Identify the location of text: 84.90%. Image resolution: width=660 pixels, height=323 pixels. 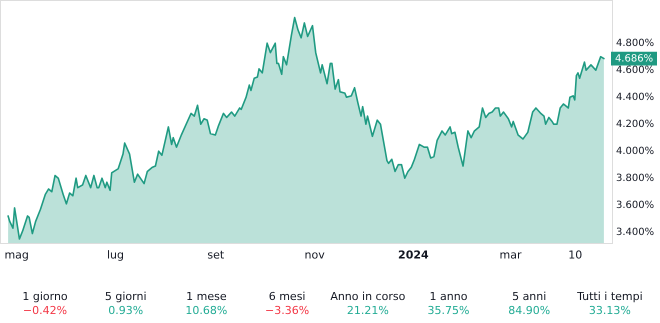
(529, 310).